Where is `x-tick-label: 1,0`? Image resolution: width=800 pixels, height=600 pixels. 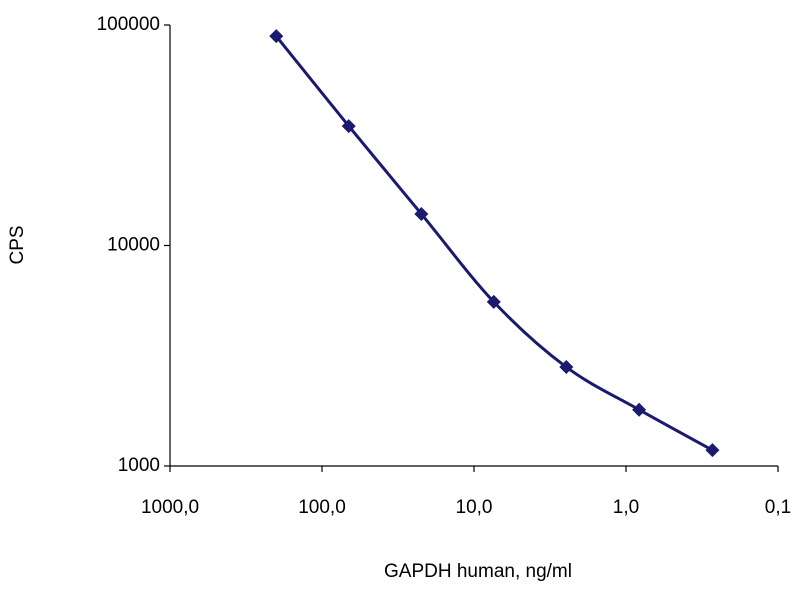 x-tick-label: 1,0 is located at coordinates (626, 507).